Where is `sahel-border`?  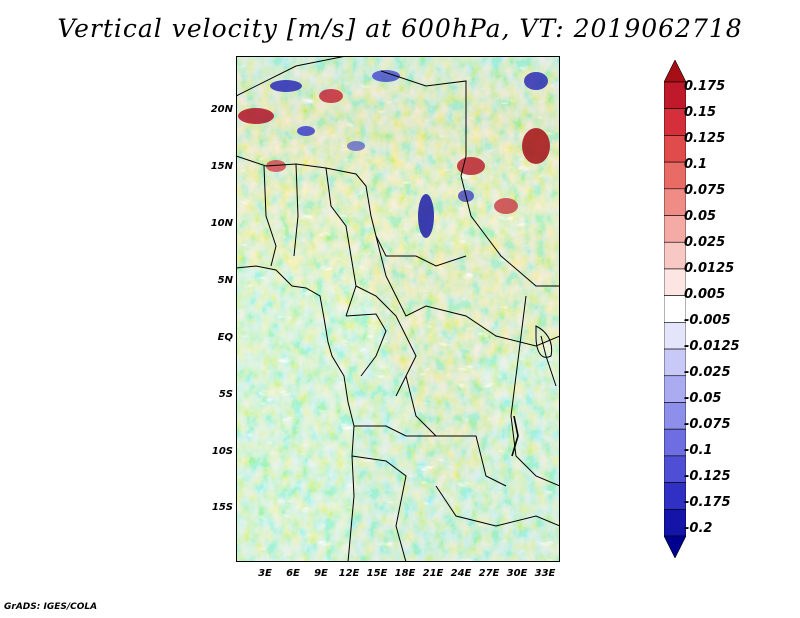
sahel-border is located at coordinates (351, 211).